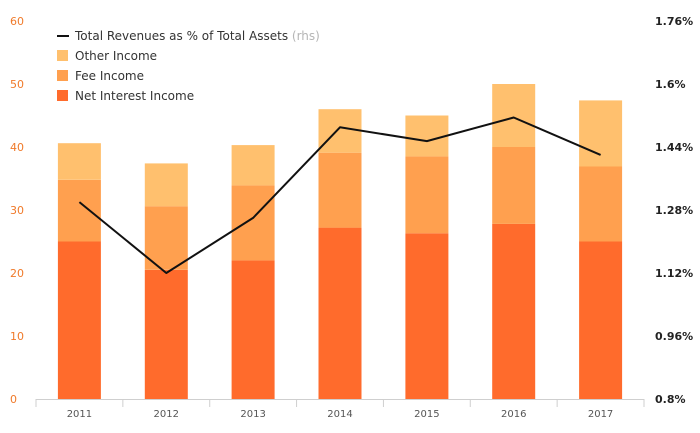  What do you see at coordinates (166, 185) in the screenshot?
I see `bar-other-income-2012` at bounding box center [166, 185].